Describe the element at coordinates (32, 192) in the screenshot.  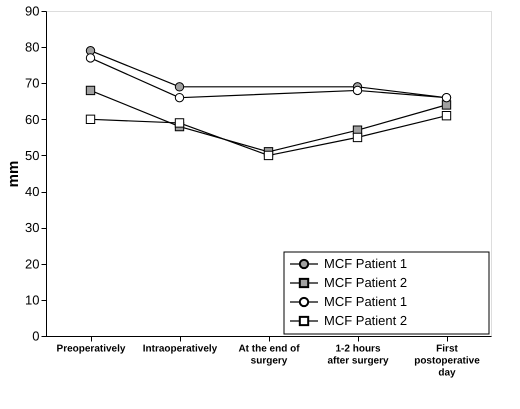
I see `y-tick-label: 40` at that location.